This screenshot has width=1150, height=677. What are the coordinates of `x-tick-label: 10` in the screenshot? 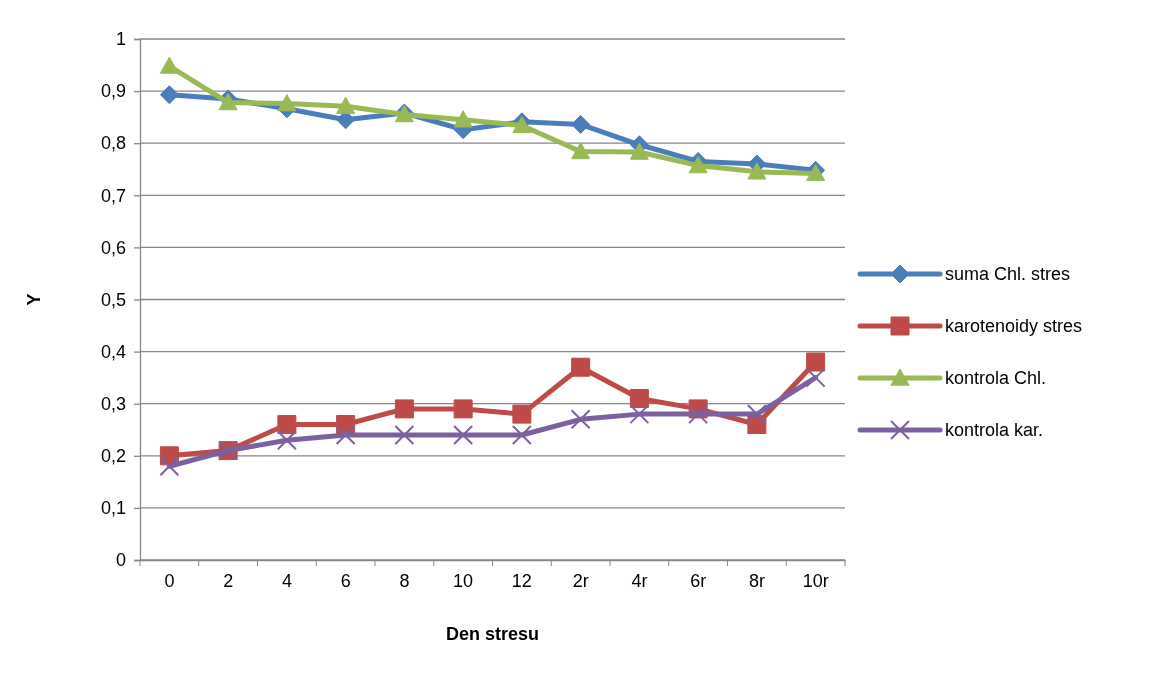 It's located at (463, 580).